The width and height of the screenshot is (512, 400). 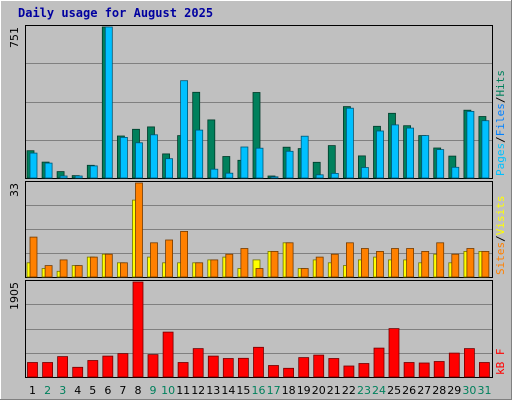 What do you see at coordinates (454, 390) in the screenshot?
I see `x-tick-day-29: 29` at bounding box center [454, 390].